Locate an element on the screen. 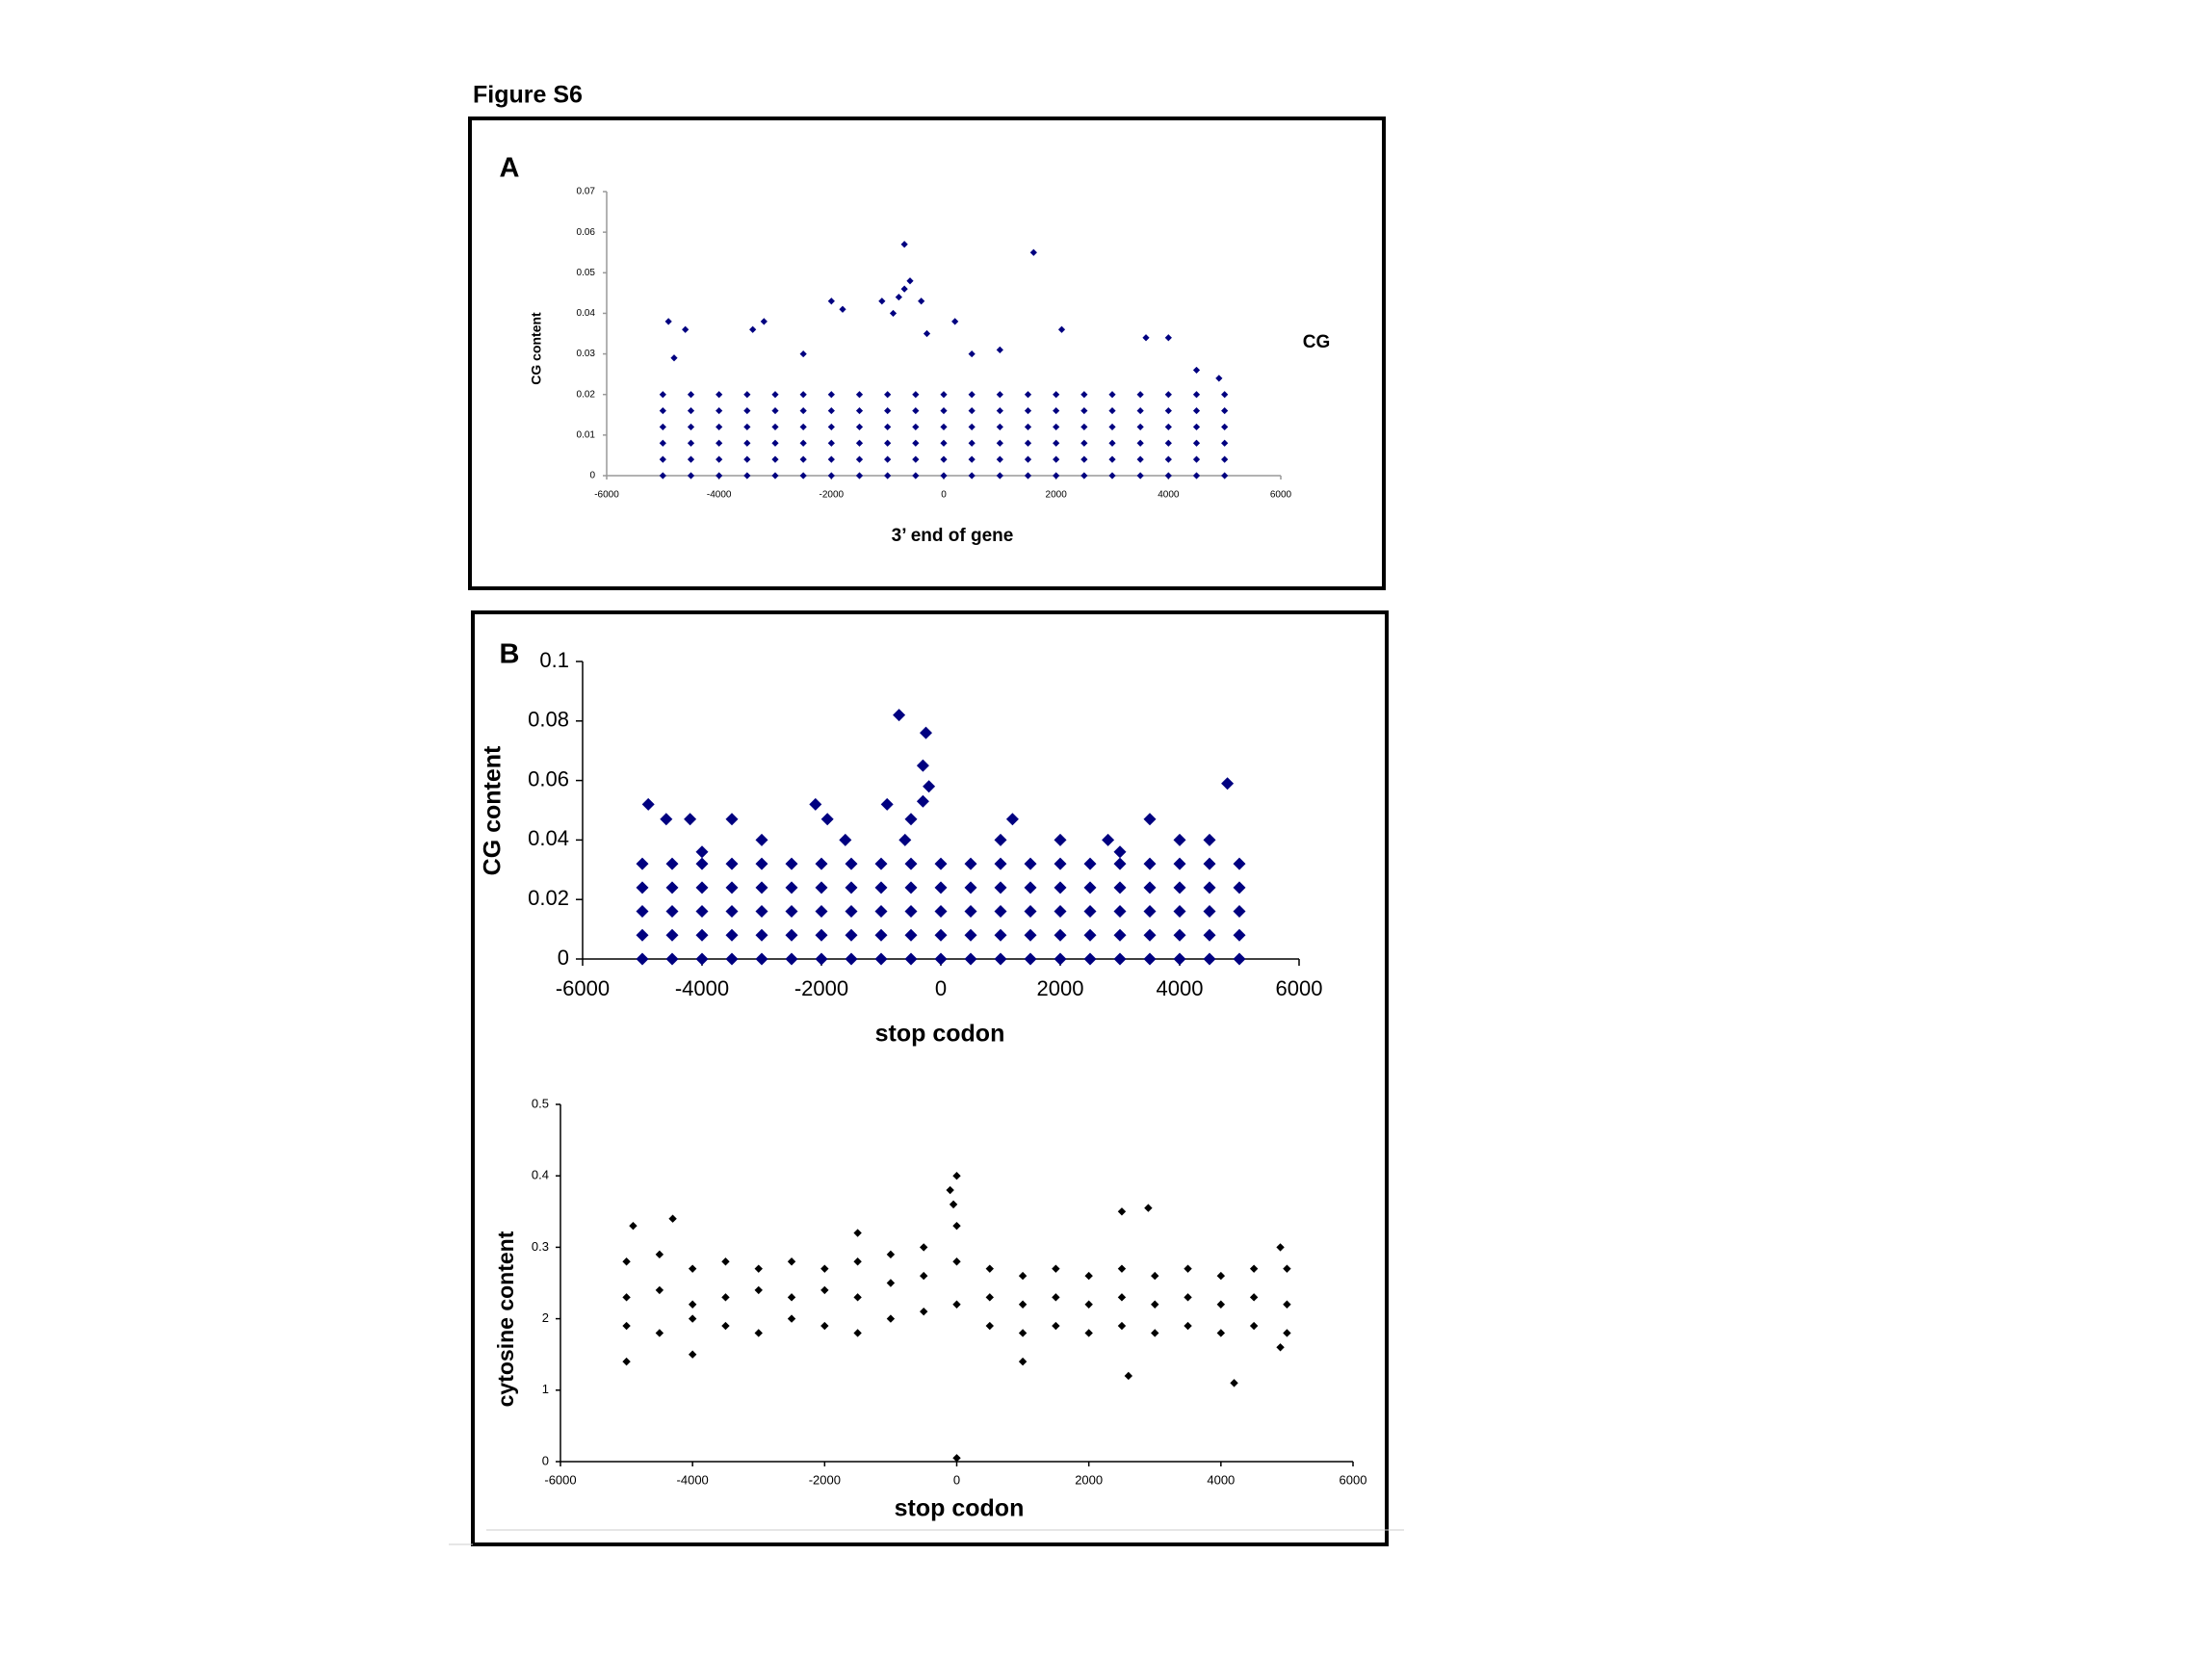 The image size is (2212, 1659). y-tick-label: 0 is located at coordinates (592, 476).